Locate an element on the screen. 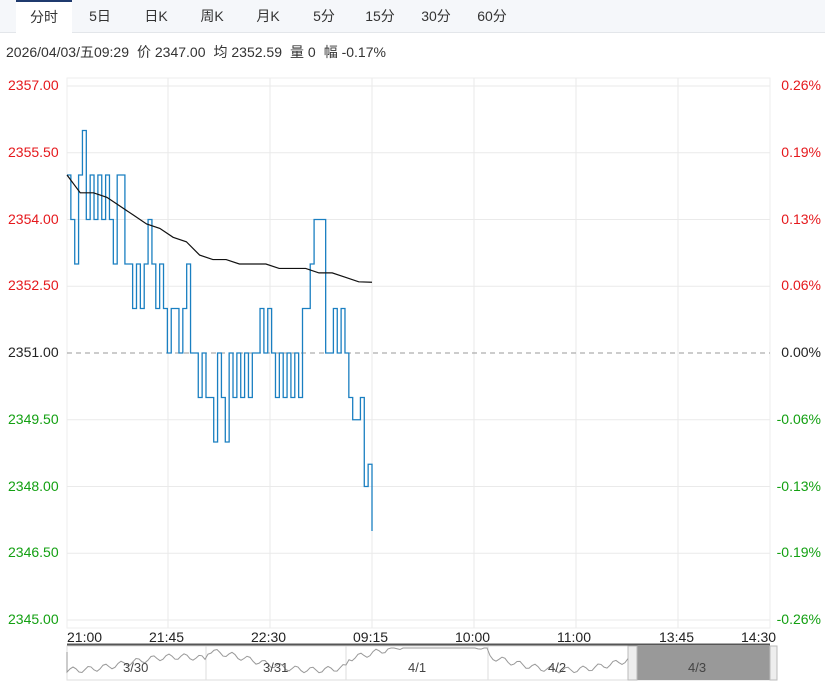 The image size is (825, 683). y-axis-label: 2345.00 is located at coordinates (33, 619).